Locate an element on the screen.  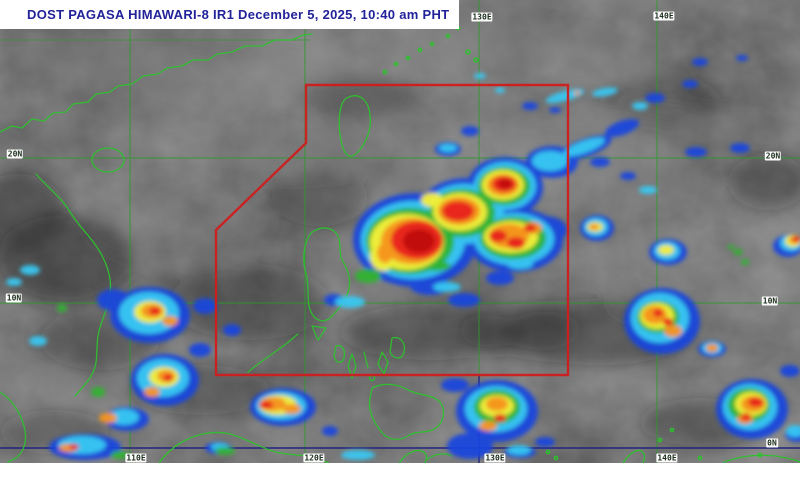
grid-label-bottom-140e: 140E is located at coordinates (667, 458).